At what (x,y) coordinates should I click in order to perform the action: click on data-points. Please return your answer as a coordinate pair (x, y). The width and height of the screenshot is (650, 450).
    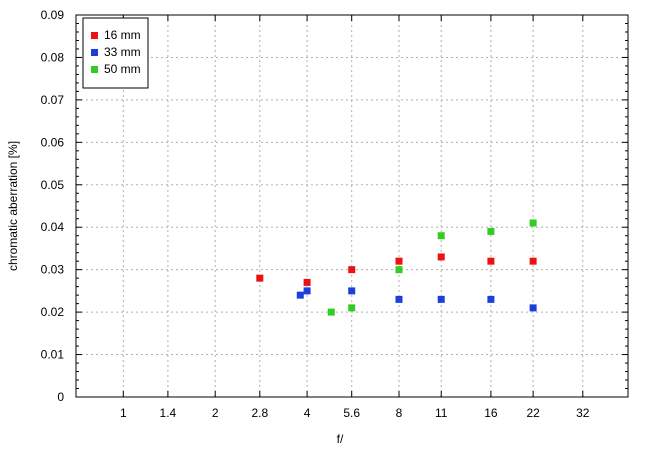
    Looking at the image, I should click on (396, 267).